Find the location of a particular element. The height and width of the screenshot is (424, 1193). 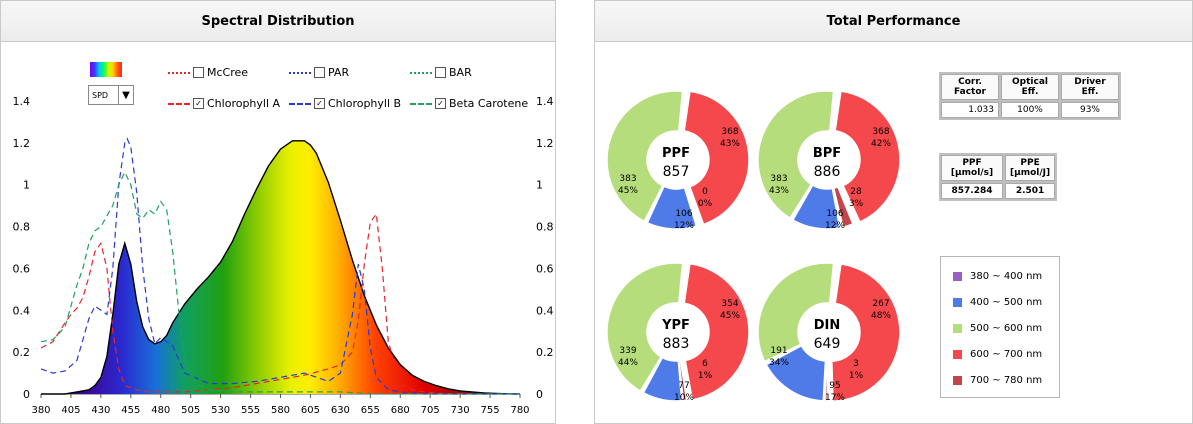

donut-total: 649 is located at coordinates (827, 344).